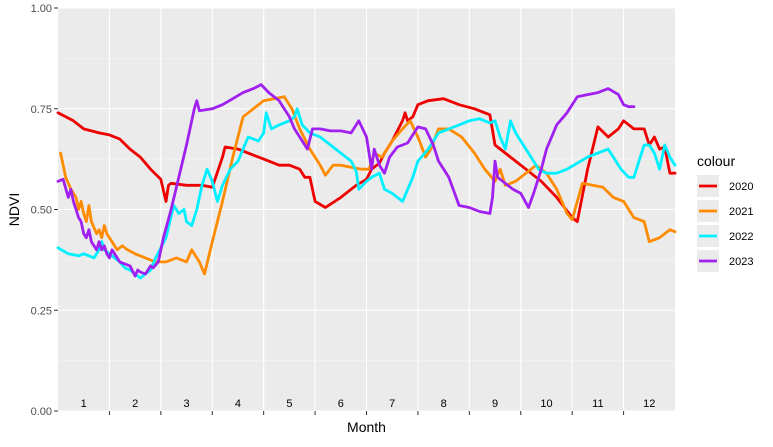  What do you see at coordinates (84, 404) in the screenshot?
I see `month-label: 1` at bounding box center [84, 404].